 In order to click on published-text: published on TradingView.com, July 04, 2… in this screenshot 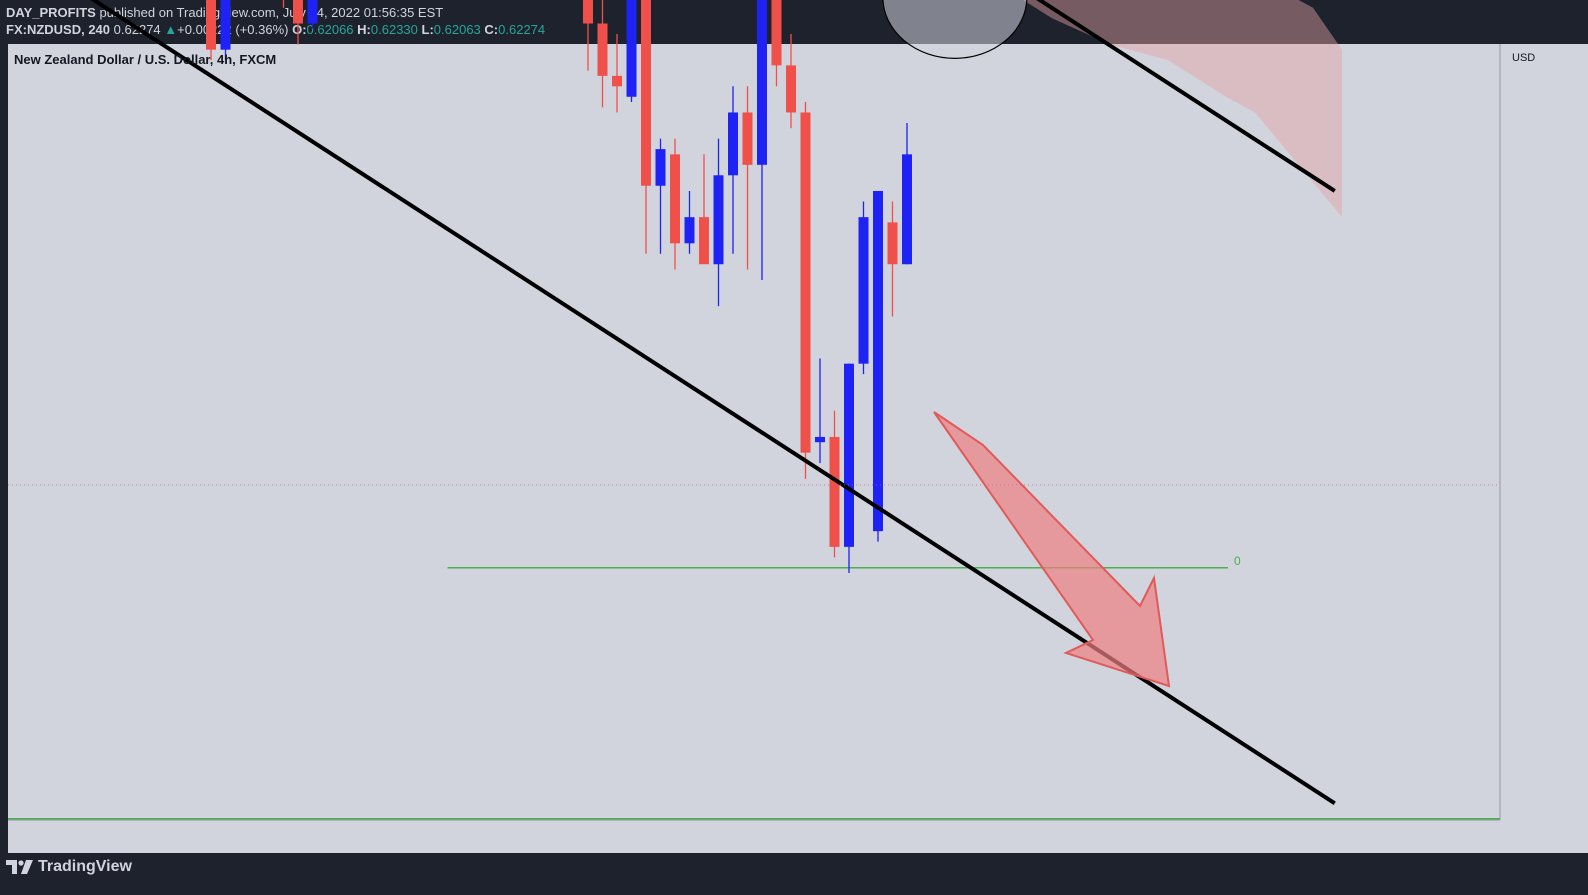, I will do `click(271, 12)`.